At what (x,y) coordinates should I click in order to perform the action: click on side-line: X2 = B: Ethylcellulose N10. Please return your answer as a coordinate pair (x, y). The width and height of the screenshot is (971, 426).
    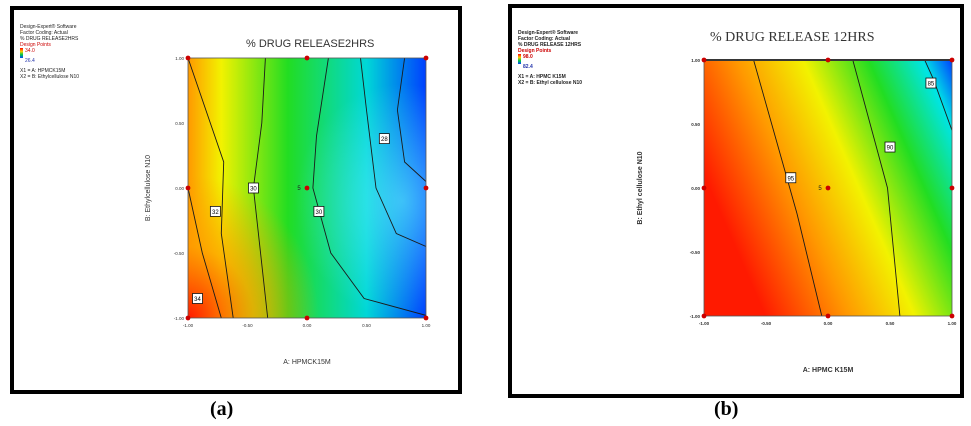
    Looking at the image, I should click on (50, 77).